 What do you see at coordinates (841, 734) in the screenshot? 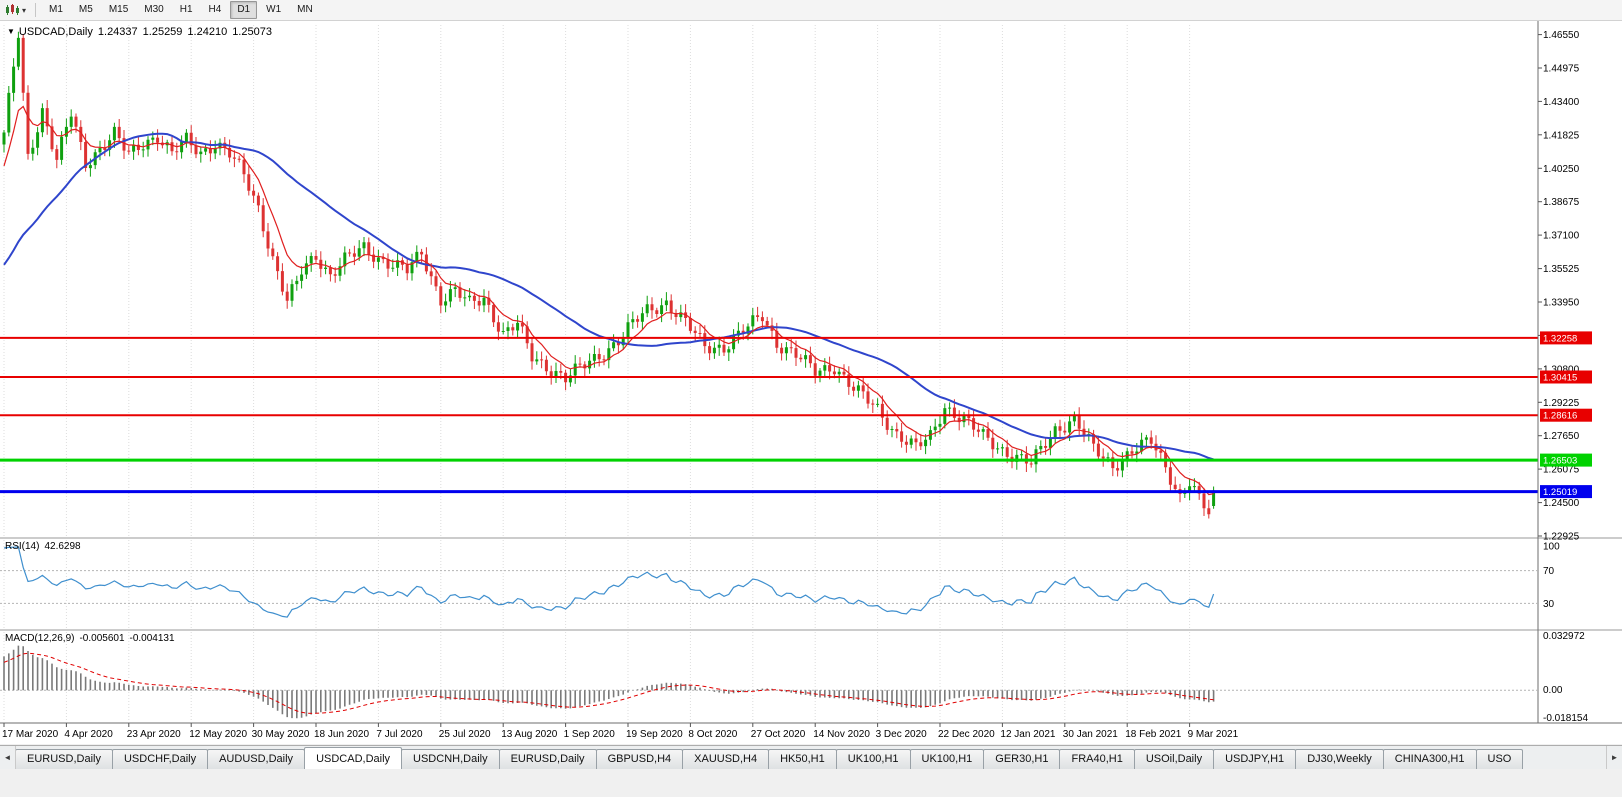
I see `svg-text: 14 Nov 2020` at bounding box center [841, 734].